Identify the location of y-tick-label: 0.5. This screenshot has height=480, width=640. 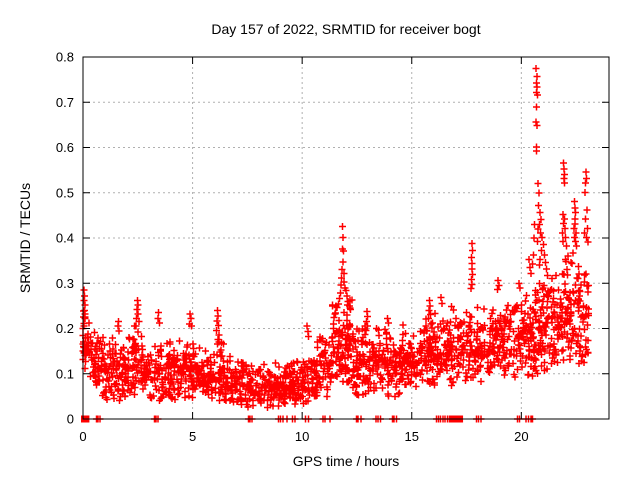
(65, 192).